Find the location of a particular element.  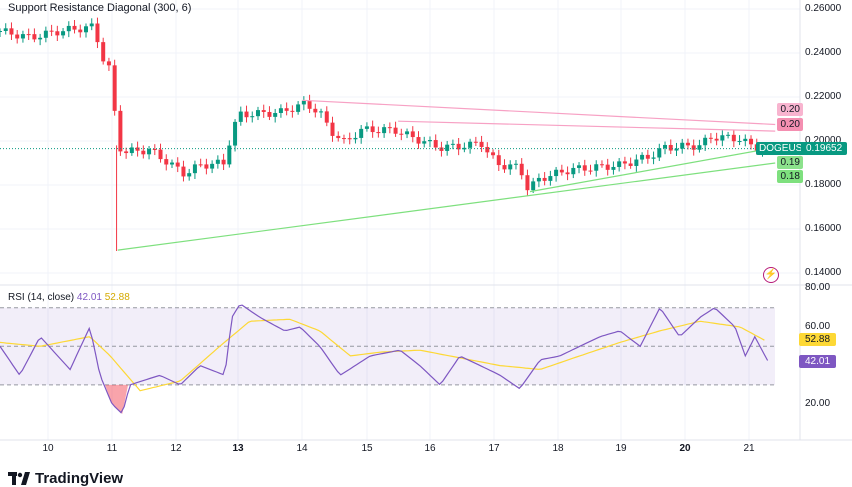

support-label: 0.19 is located at coordinates (790, 162).